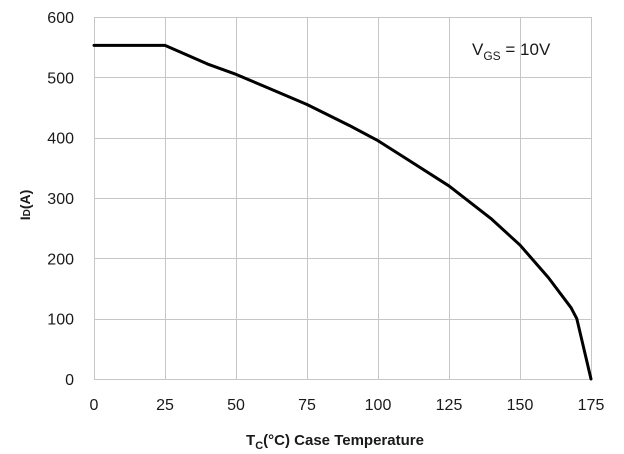  What do you see at coordinates (250, 440) in the screenshot?
I see `x-axis-title-main: T` at bounding box center [250, 440].